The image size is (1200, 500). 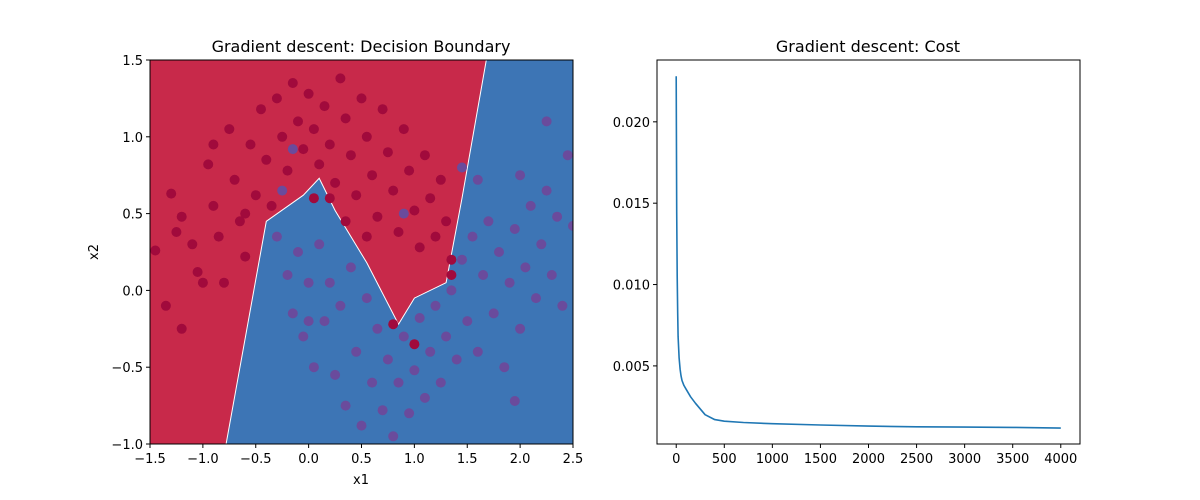 I want to click on x-axis-ticks: −1.5 −1.0 −0.5 0.0 0.5 1.0 1.5 2.0 2.5, so click(x=358, y=455).